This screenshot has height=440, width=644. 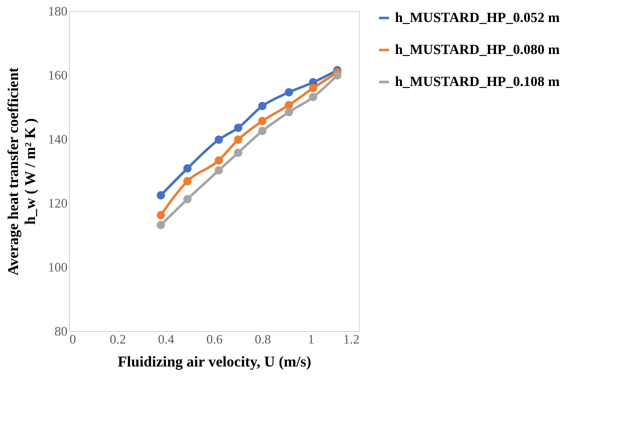 I want to click on x-tick-label: 0.6, so click(x=215, y=339).